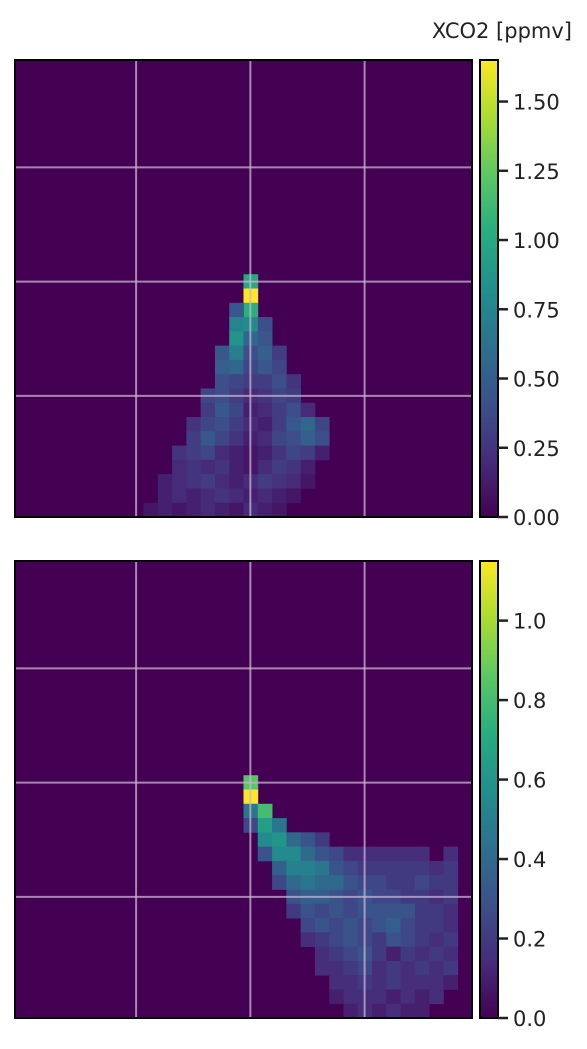 This screenshot has height=1049, width=587. What do you see at coordinates (536, 380) in the screenshot?
I see `colorbar-tick-label: 0.50` at bounding box center [536, 380].